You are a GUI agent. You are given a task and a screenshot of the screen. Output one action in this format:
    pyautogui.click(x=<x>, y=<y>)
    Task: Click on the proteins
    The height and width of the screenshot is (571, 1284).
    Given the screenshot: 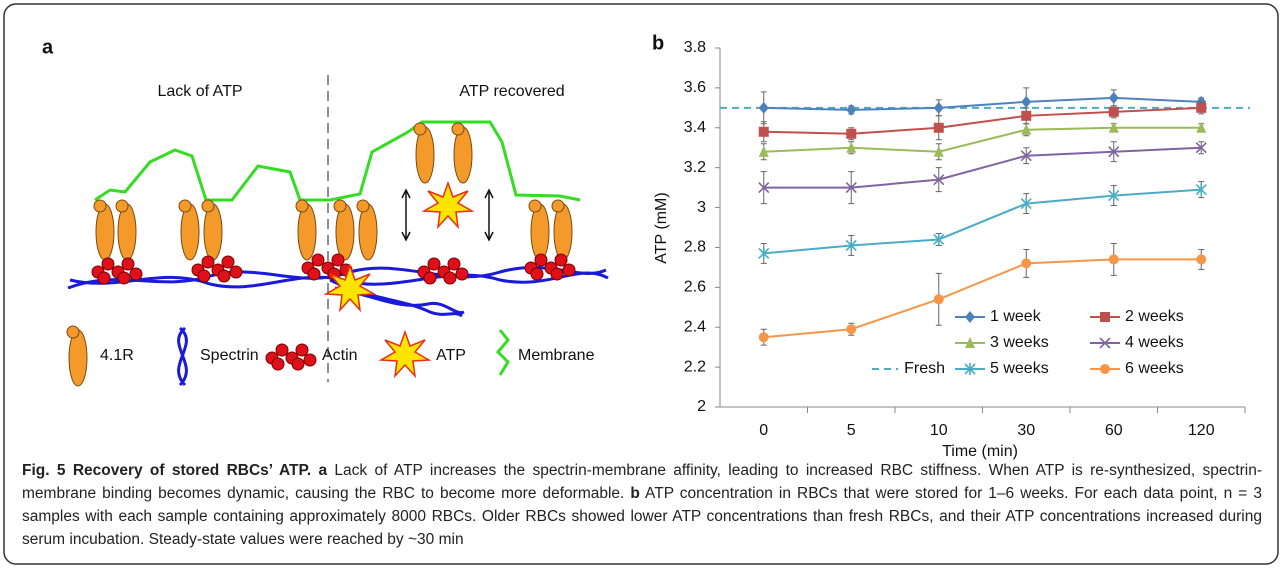 What is the action you would take?
    pyautogui.click(x=333, y=191)
    